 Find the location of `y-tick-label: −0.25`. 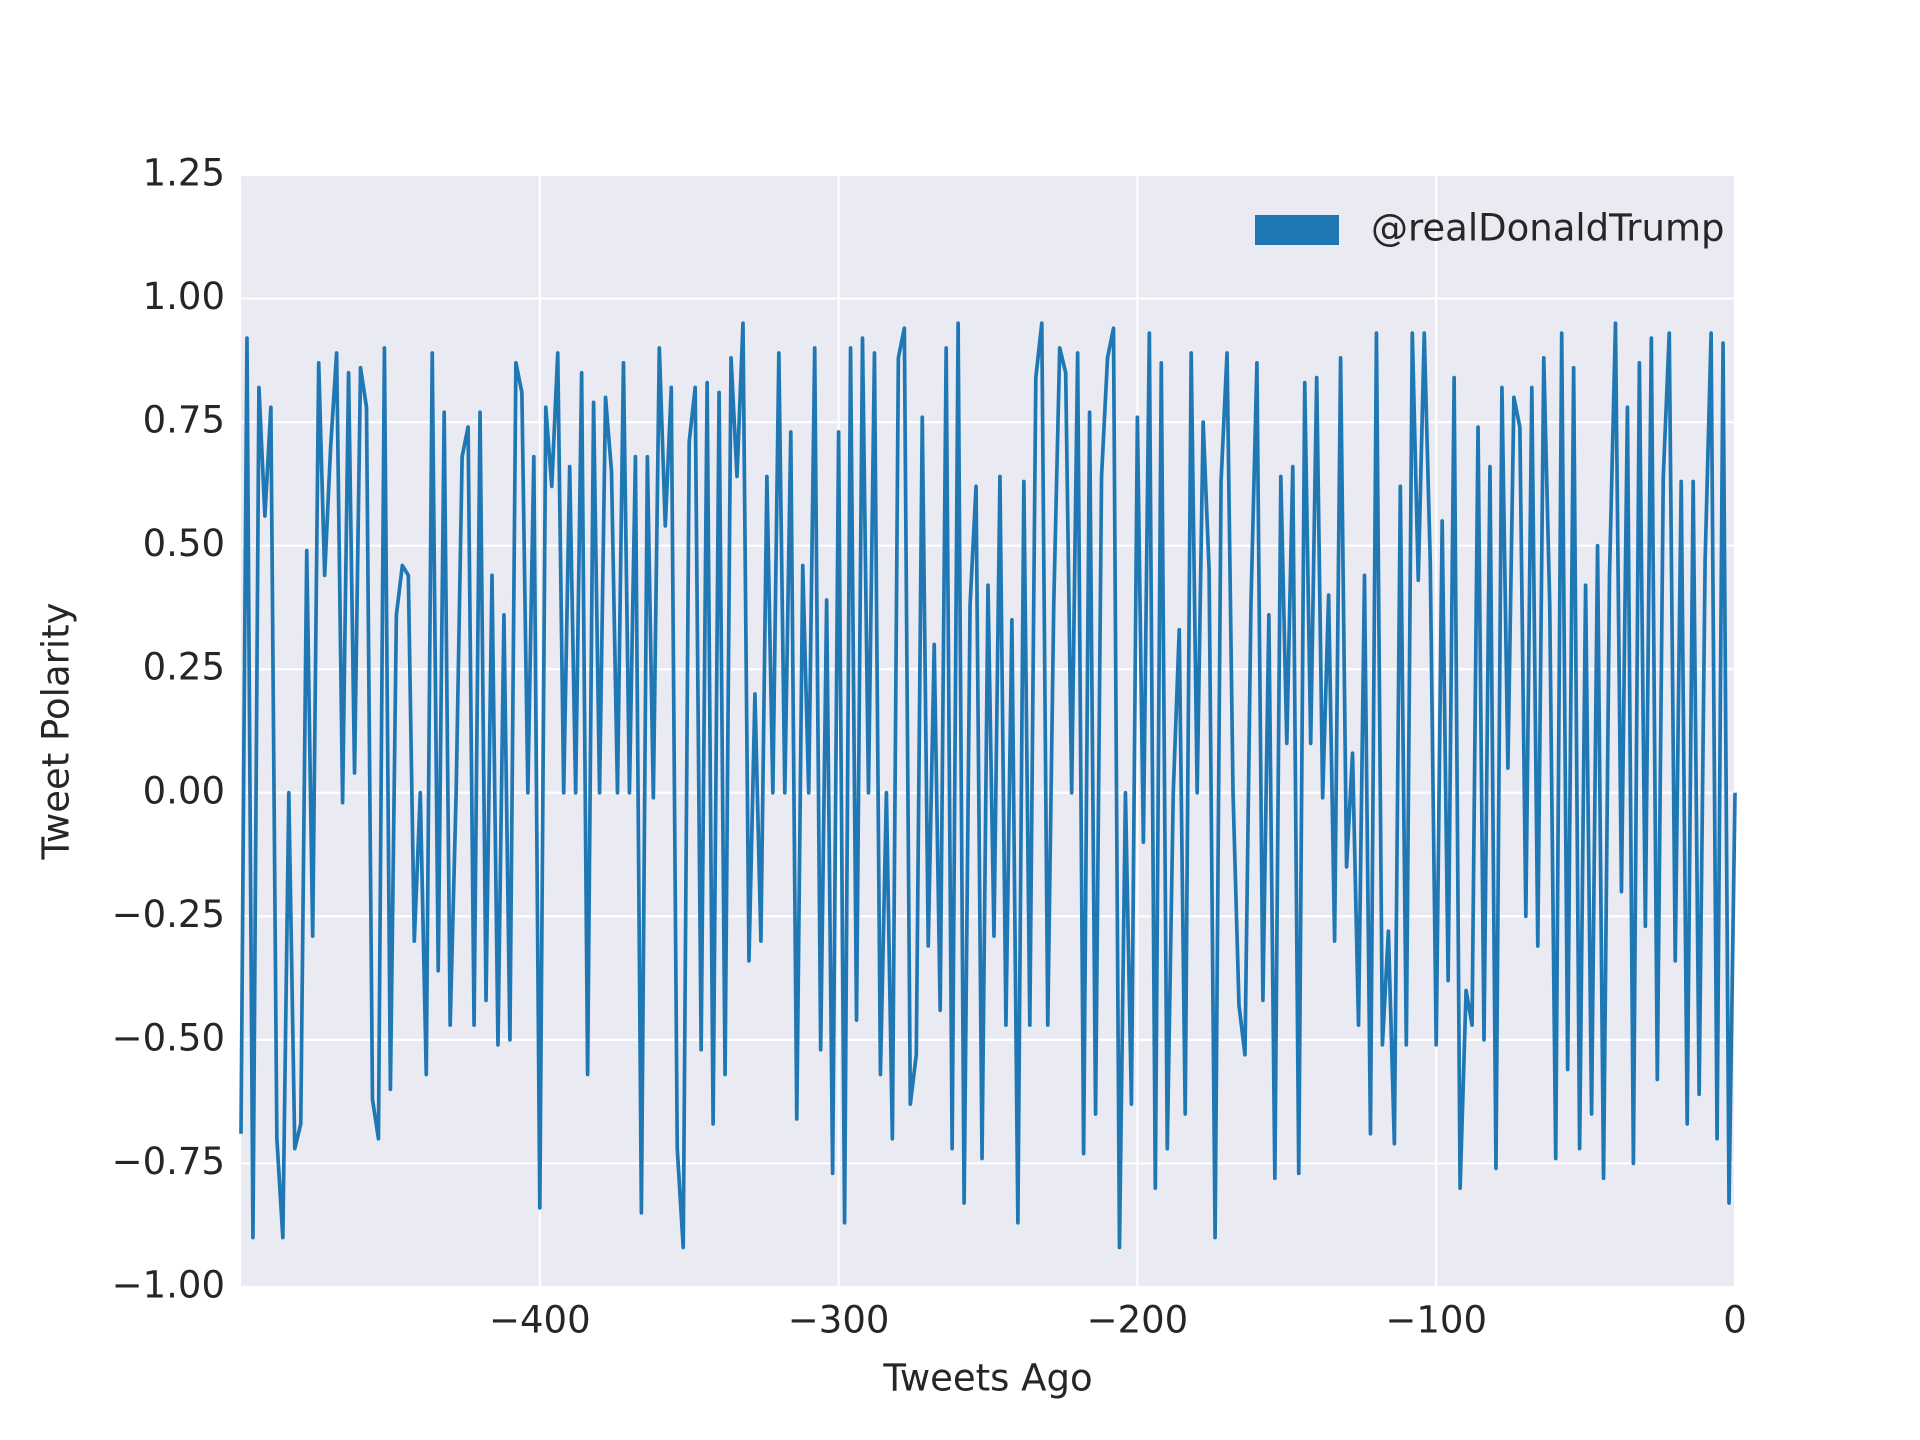

y-tick-label: −0.25 is located at coordinates (168, 914).